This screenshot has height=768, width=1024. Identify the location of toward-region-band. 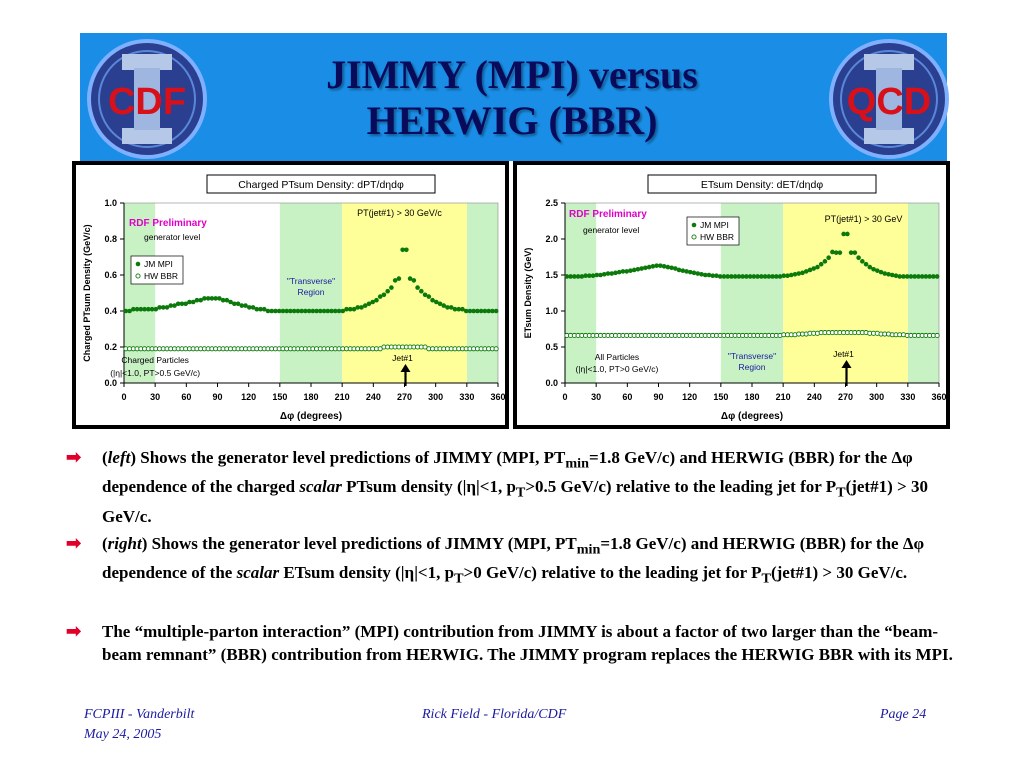
(404, 293).